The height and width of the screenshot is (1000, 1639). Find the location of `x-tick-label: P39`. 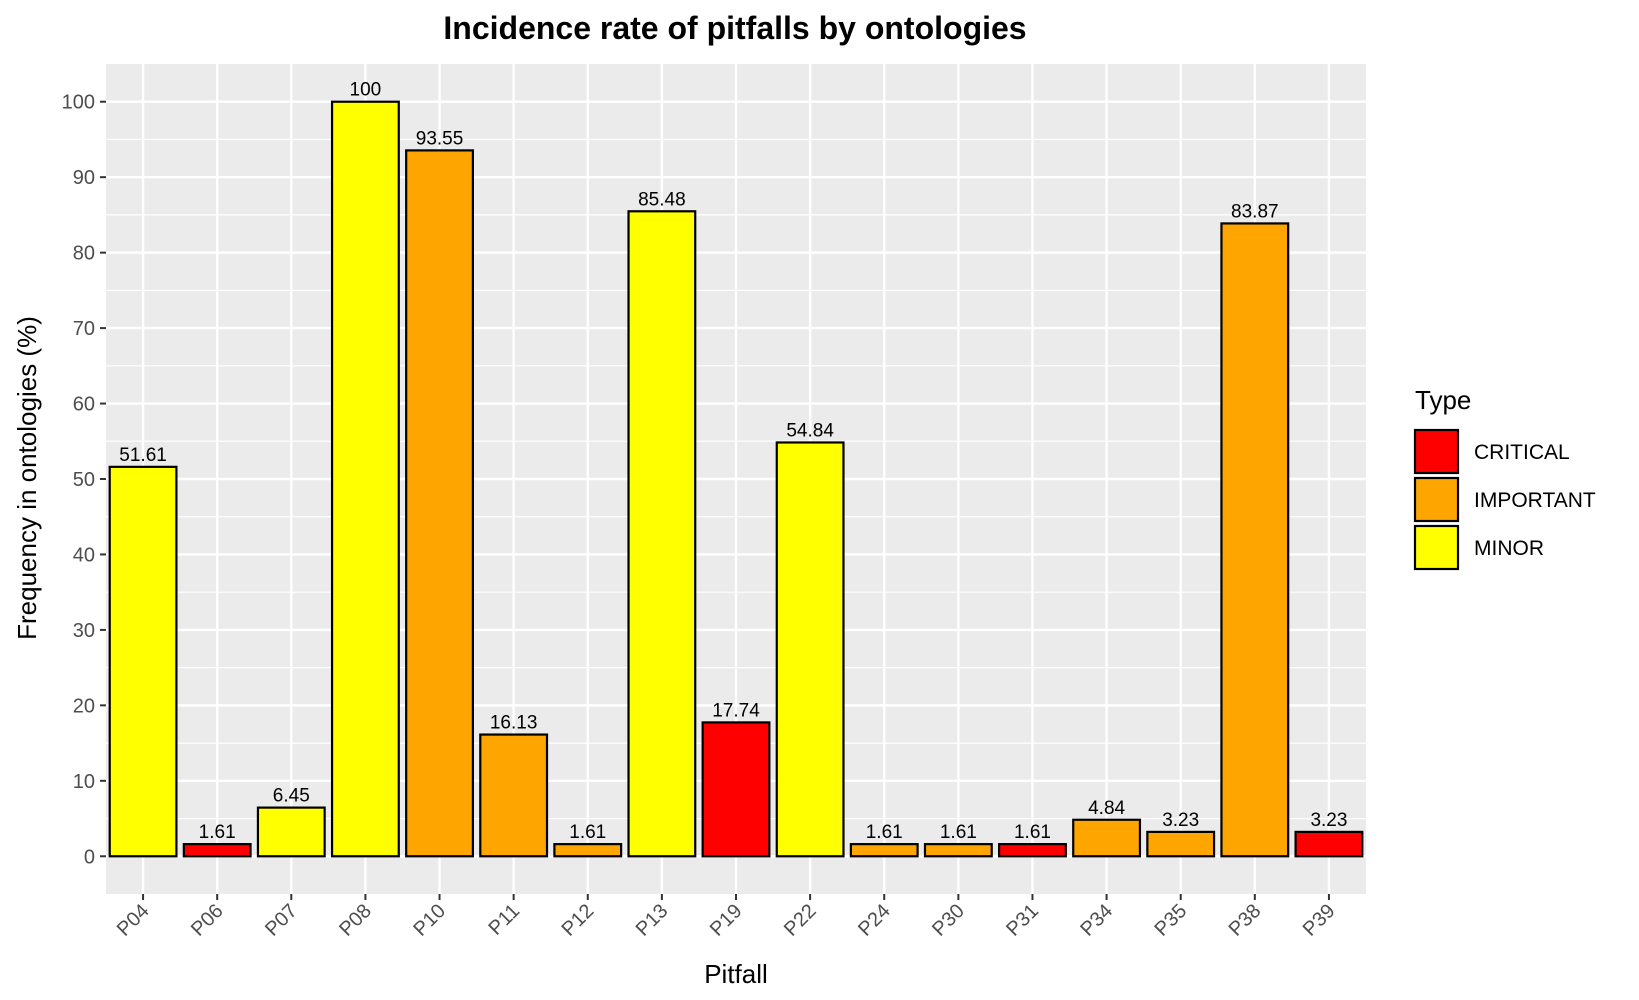

x-tick-label: P39 is located at coordinates (1319, 920).